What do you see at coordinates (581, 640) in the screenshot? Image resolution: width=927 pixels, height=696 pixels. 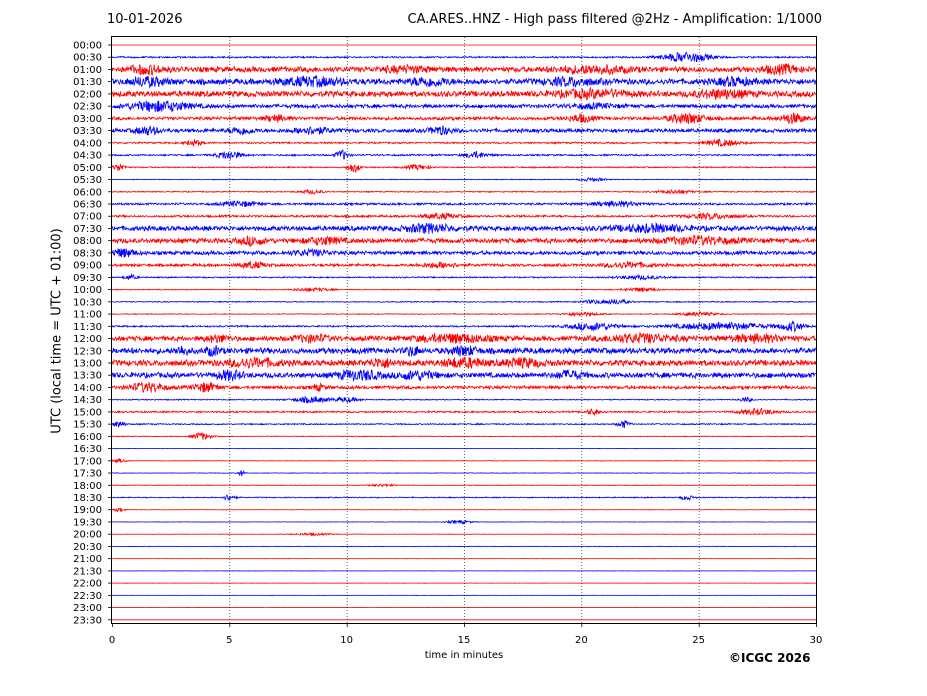 I see `x-tick-label: 20` at bounding box center [581, 640].